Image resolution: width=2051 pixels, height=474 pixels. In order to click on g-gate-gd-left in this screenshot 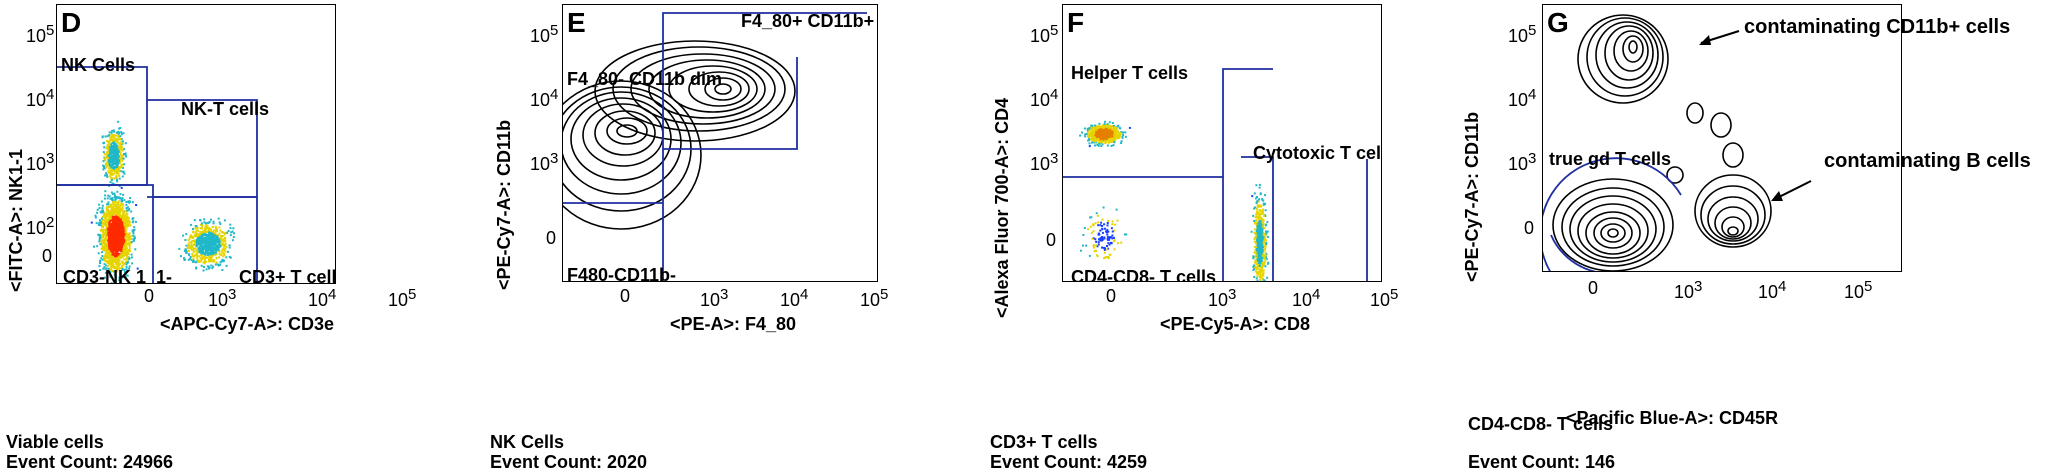, I will do `click(1576, 253)`.